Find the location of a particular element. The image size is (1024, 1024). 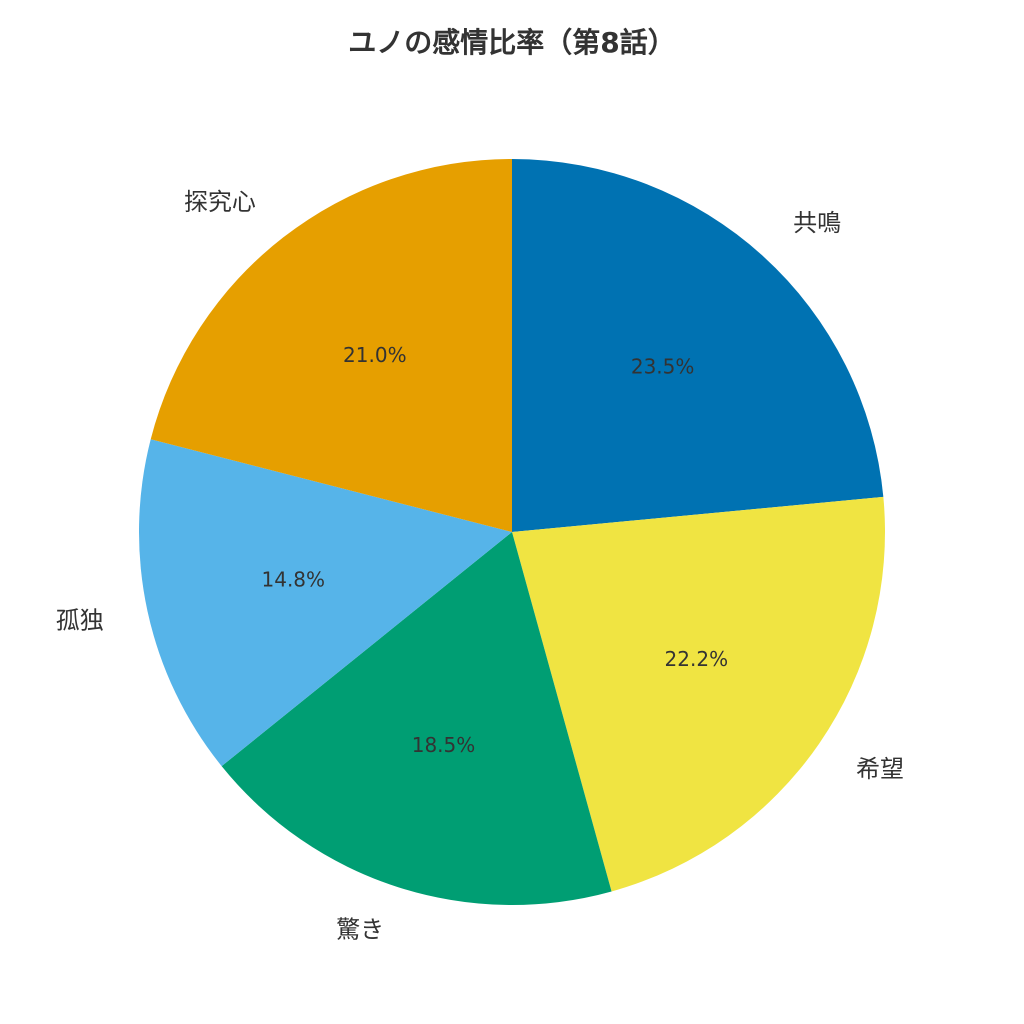

category-label: 共鳴 is located at coordinates (817, 223).